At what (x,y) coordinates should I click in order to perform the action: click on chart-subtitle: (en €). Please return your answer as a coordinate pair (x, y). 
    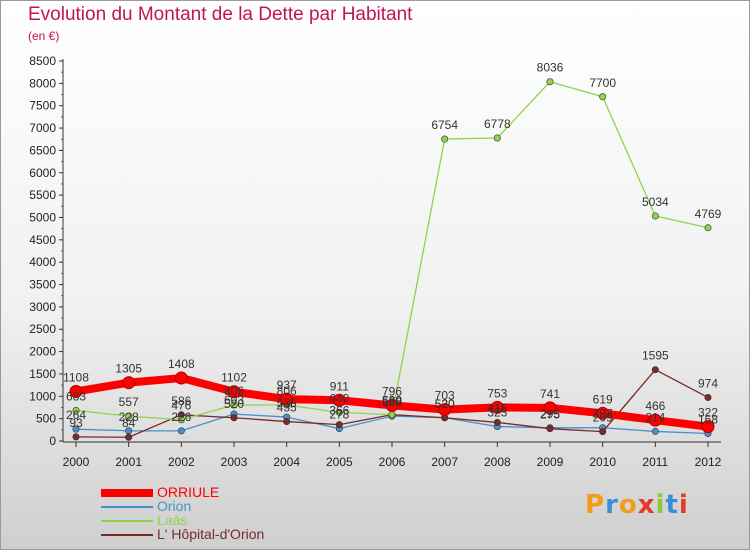
    Looking at the image, I should click on (44, 36).